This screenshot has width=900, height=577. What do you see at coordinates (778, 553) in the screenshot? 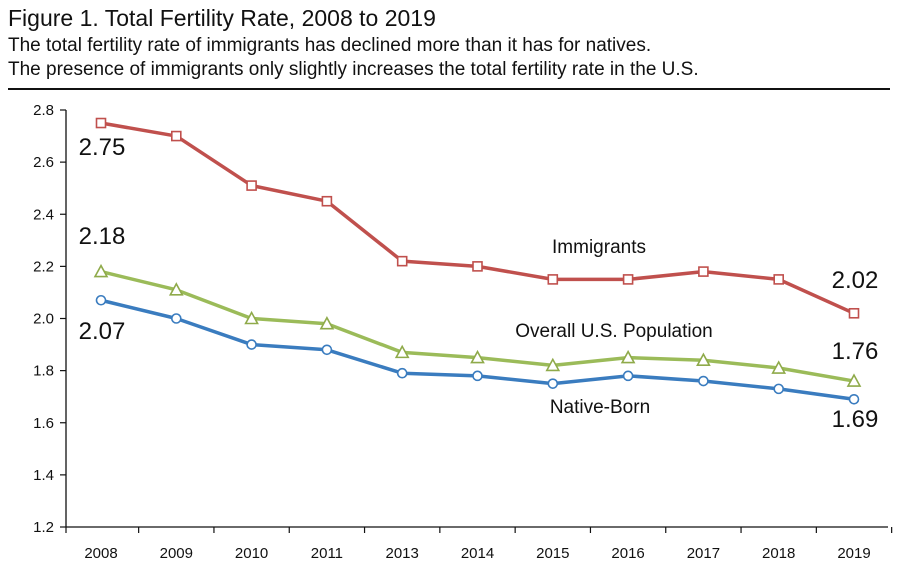
I see `x-tick-label: 2018` at bounding box center [778, 553].